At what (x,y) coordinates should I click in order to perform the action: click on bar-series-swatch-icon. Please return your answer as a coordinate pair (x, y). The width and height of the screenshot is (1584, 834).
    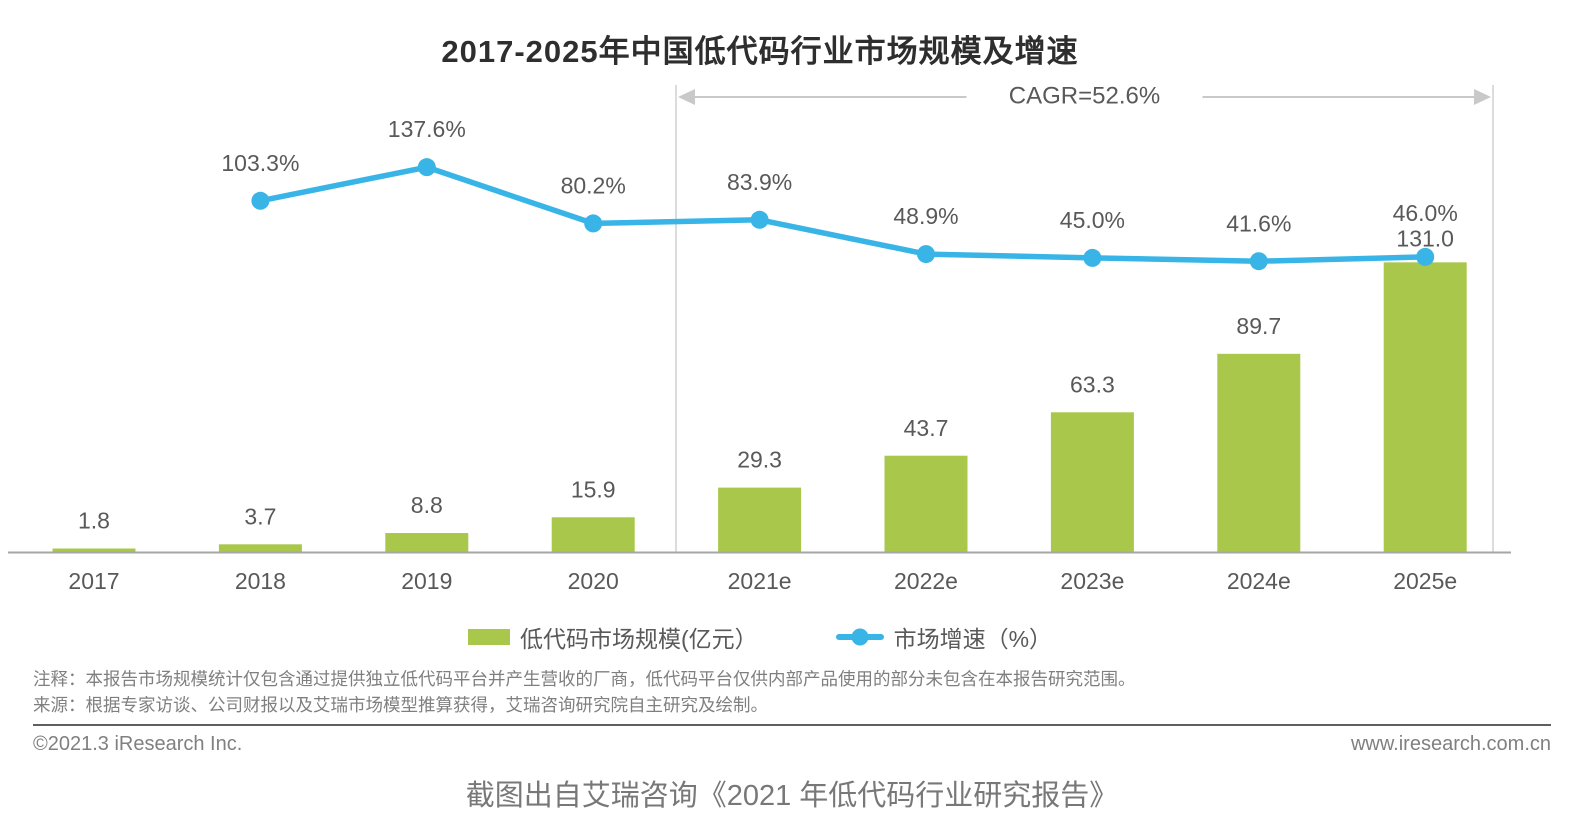
    Looking at the image, I should click on (488, 637).